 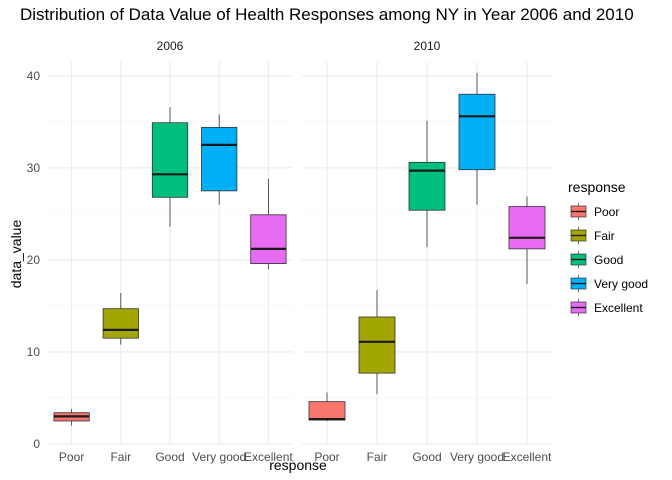 What do you see at coordinates (621, 284) in the screenshot?
I see `legend-label: Very good` at bounding box center [621, 284].